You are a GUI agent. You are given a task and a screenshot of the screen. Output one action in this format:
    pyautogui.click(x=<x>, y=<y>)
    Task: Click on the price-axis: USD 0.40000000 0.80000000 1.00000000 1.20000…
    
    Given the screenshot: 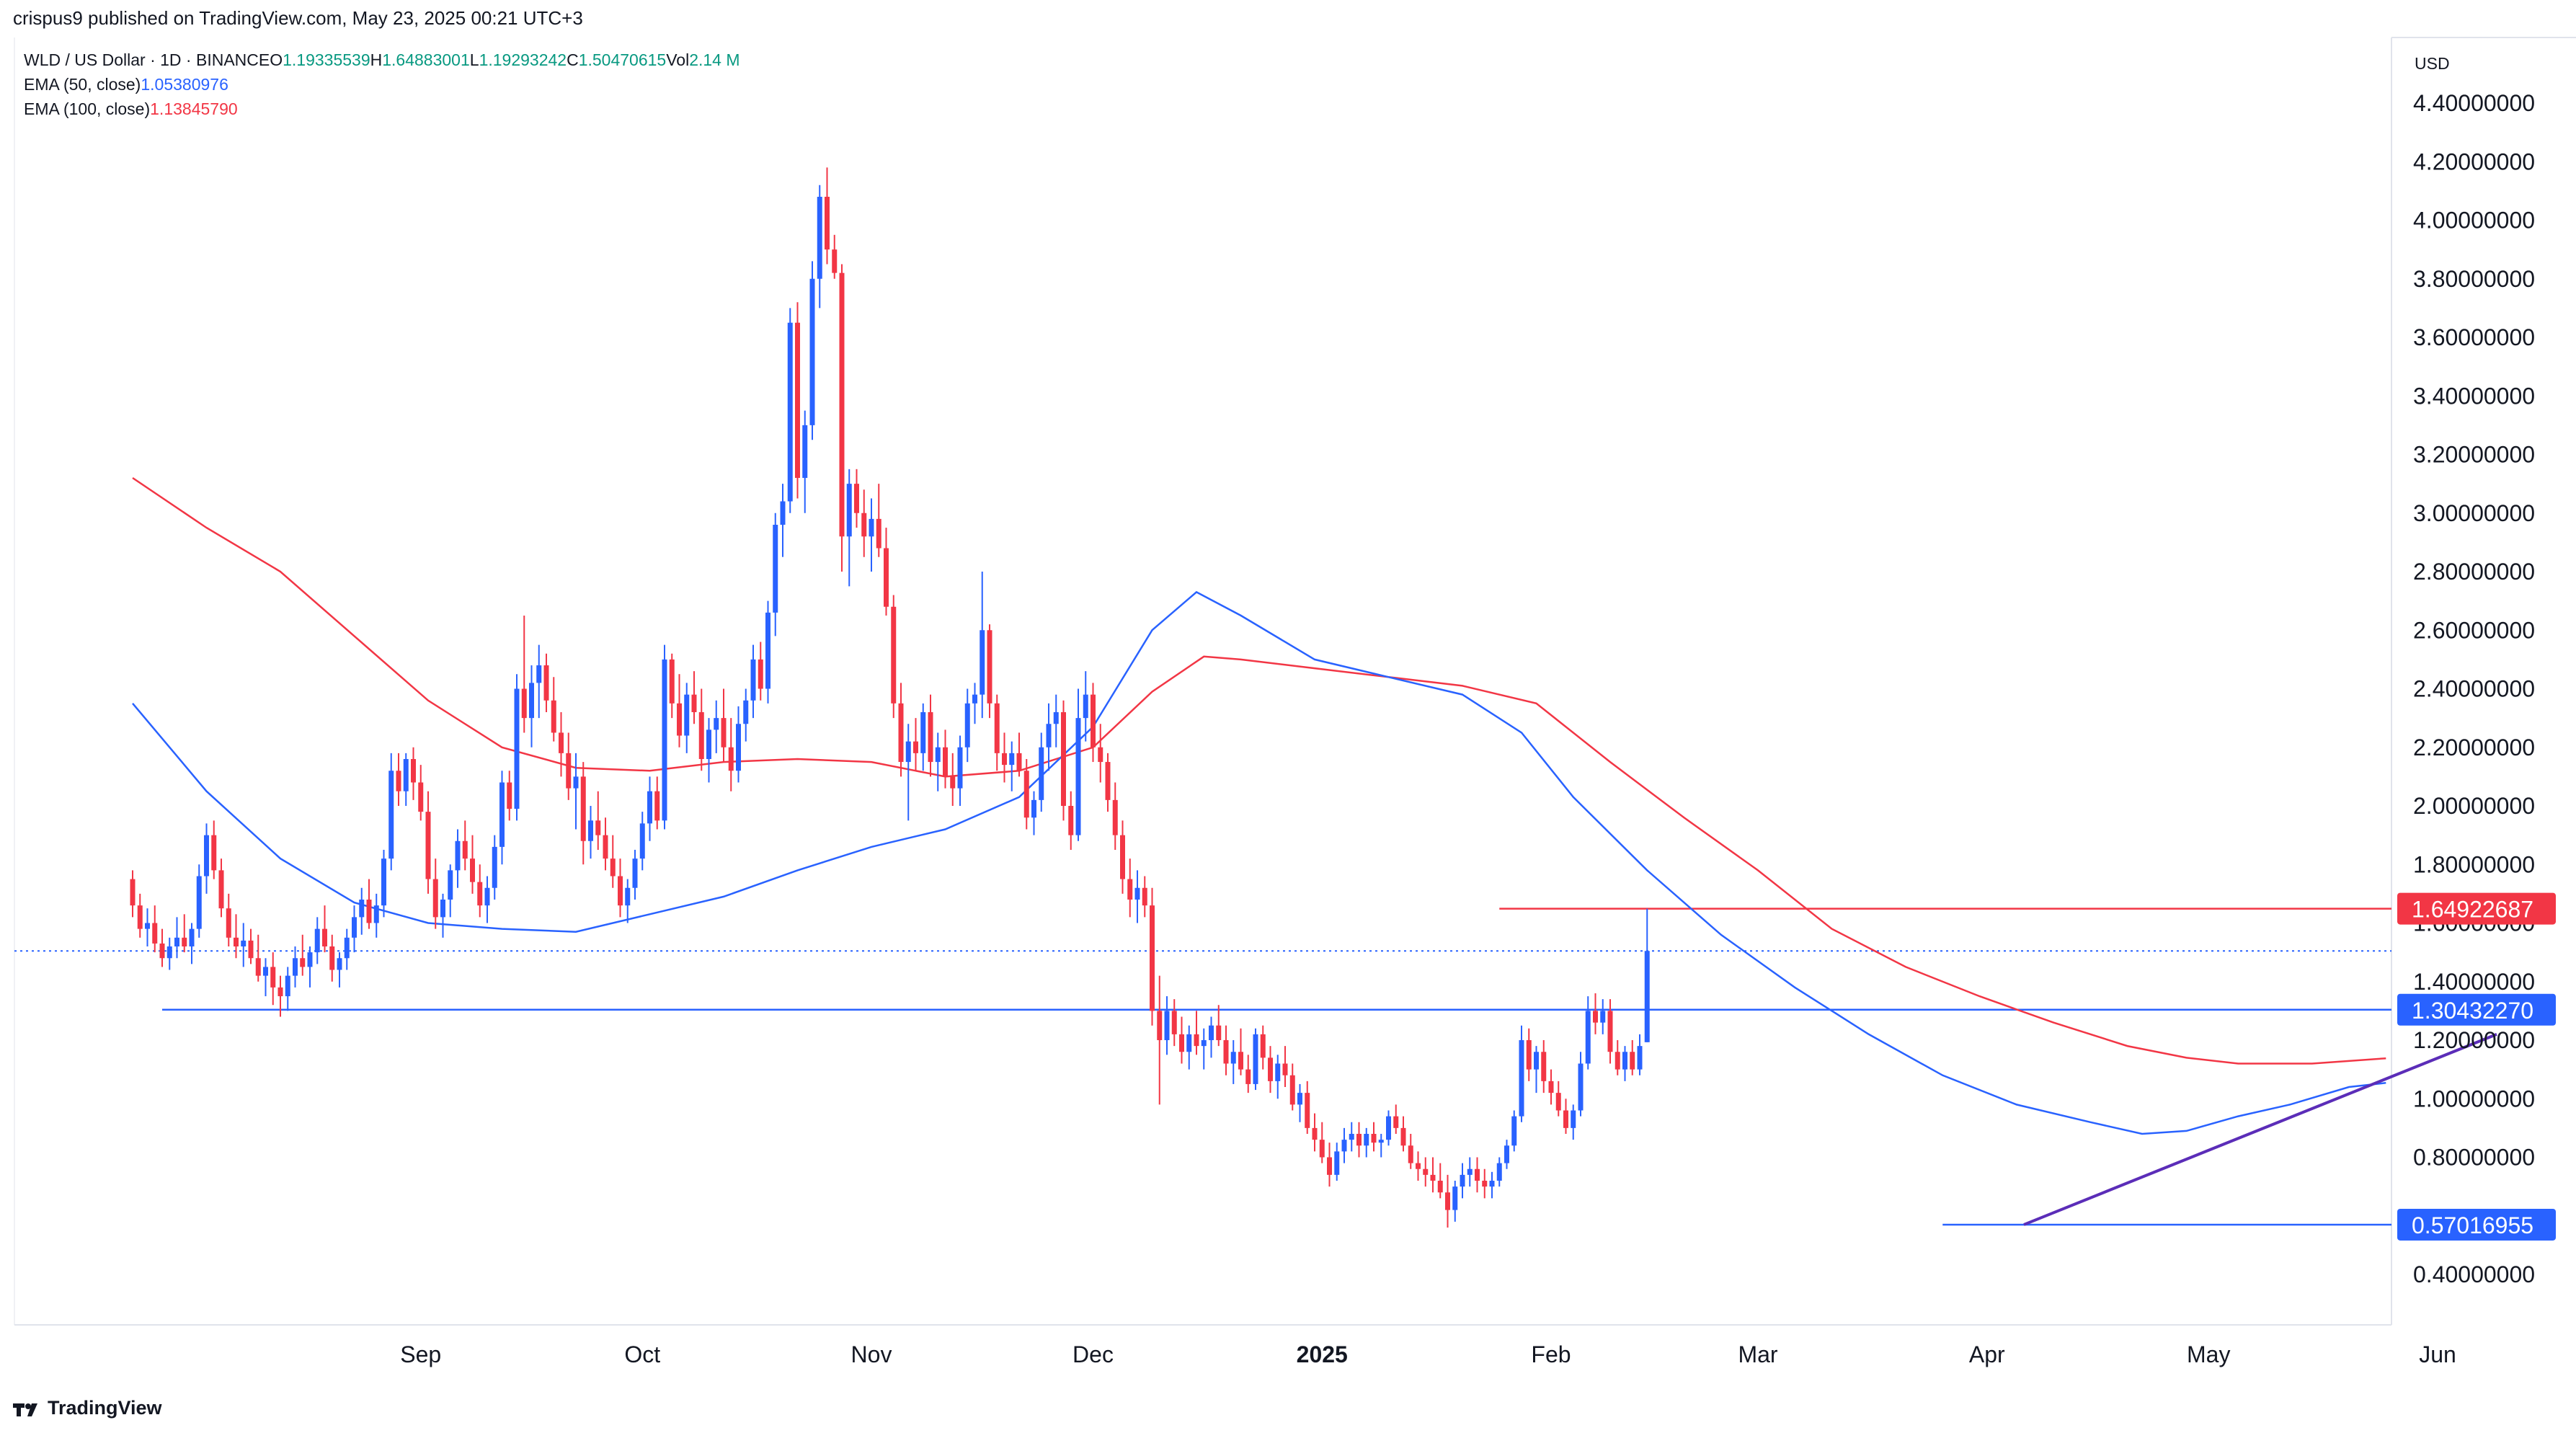 What is the action you would take?
    pyautogui.click(x=2474, y=670)
    